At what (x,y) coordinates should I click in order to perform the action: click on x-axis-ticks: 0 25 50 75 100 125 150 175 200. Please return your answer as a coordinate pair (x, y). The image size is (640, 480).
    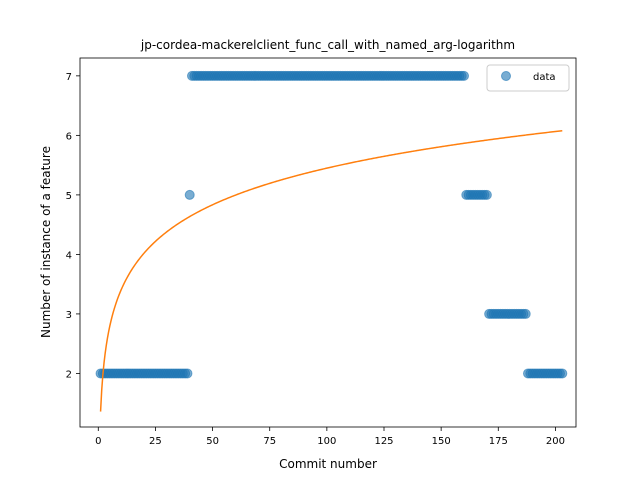
    Looking at the image, I should click on (330, 437).